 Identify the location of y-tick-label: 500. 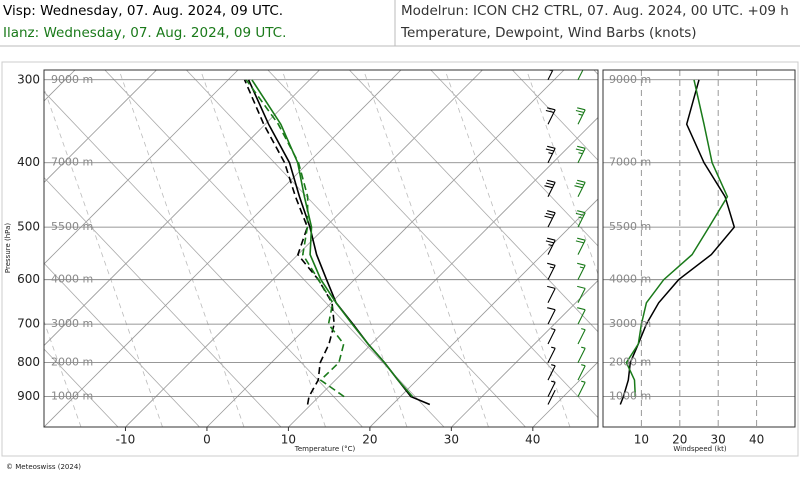
(28, 227).